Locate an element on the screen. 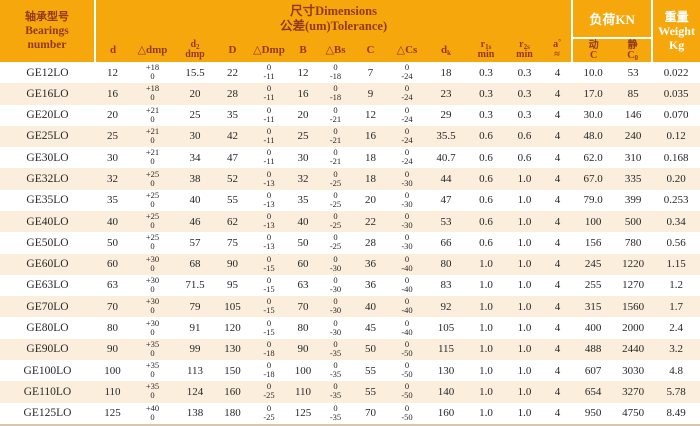  cell-d2: 71.5 is located at coordinates (195, 285).